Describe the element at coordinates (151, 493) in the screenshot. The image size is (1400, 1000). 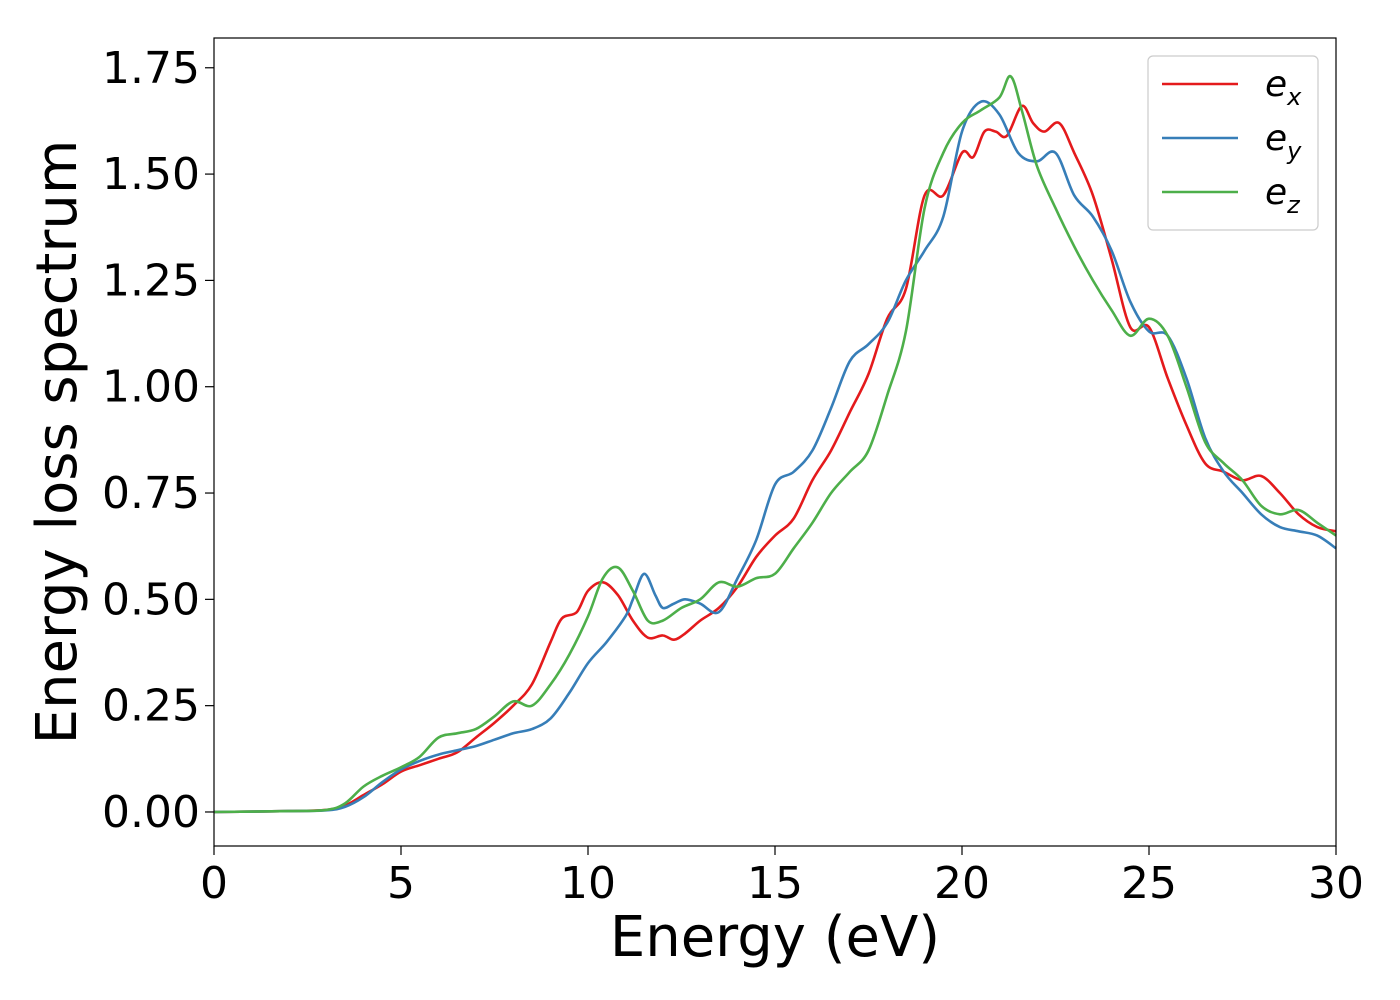
I see `y-tick-label: 0.75` at that location.